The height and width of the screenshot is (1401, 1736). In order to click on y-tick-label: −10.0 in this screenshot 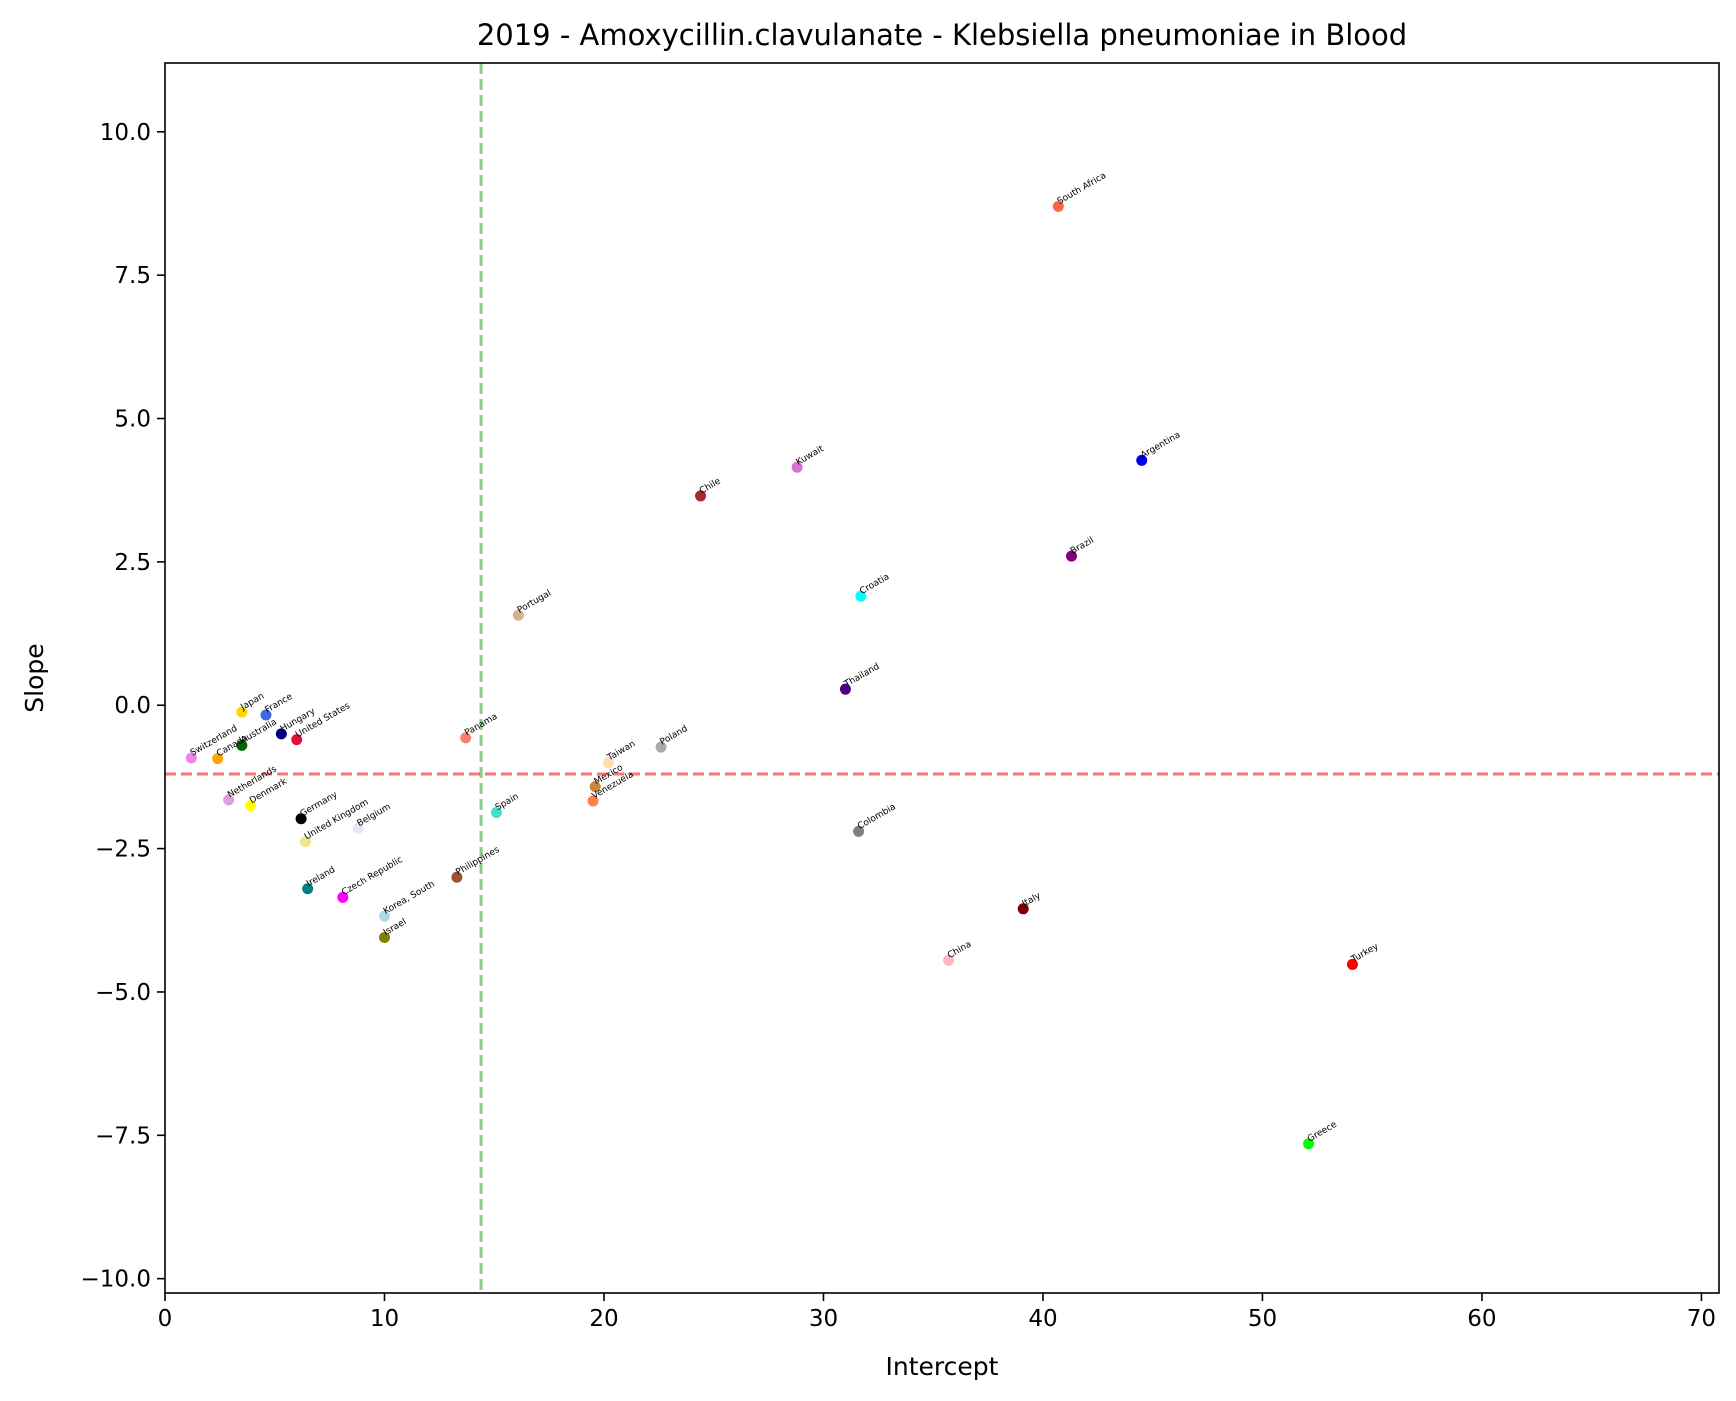, I will do `click(116, 1280)`.